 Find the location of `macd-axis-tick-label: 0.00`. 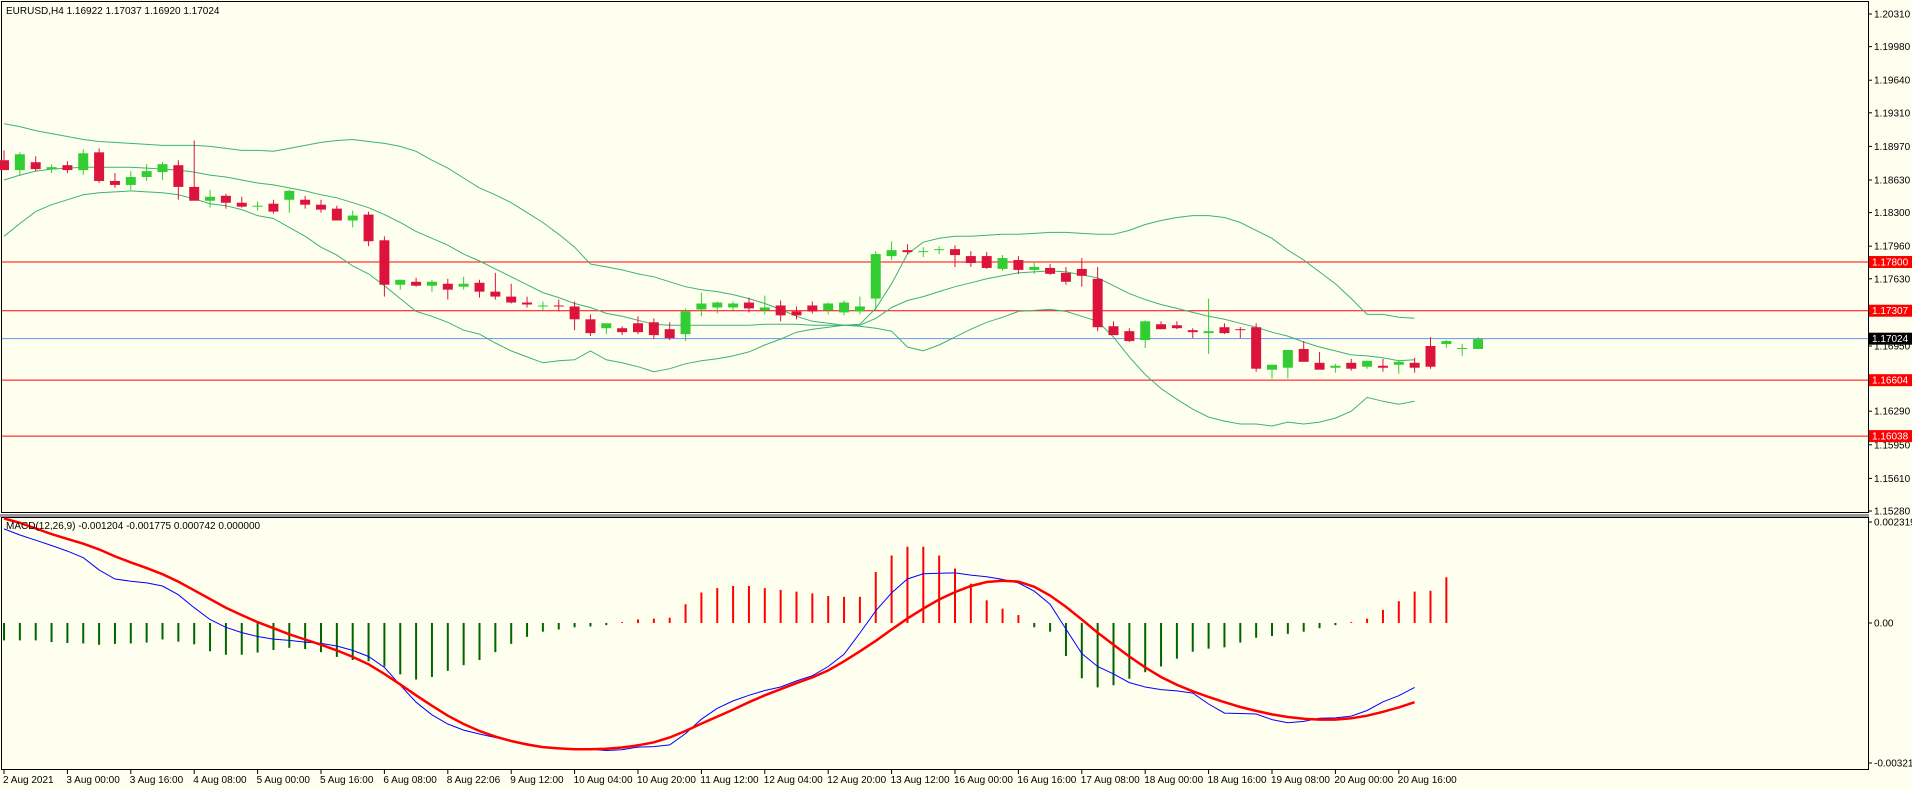

macd-axis-tick-label: 0.00 is located at coordinates (1884, 623).